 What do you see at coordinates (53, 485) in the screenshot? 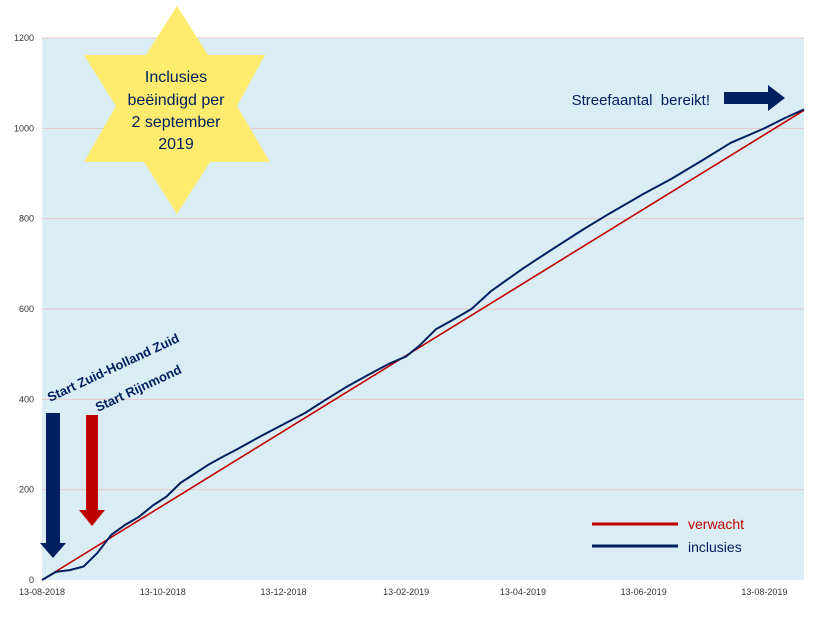
I see `start-zhz-arrow-down-icon` at bounding box center [53, 485].